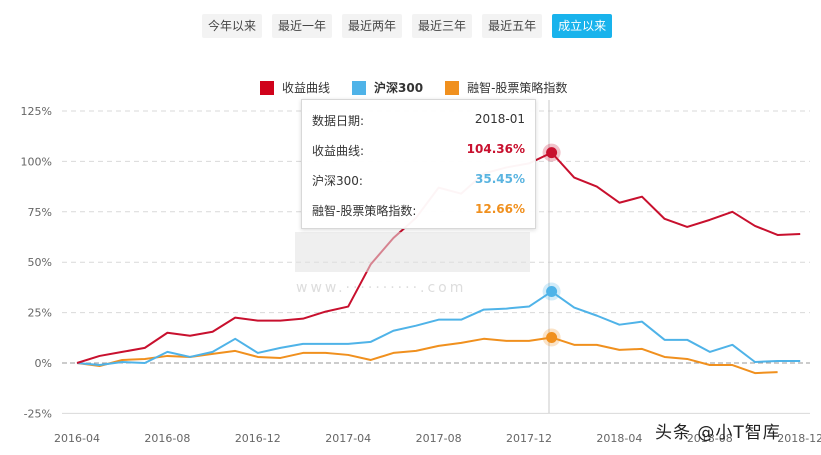  What do you see at coordinates (529, 438) in the screenshot?
I see `x-tick-label: 2017-12` at bounding box center [529, 438].